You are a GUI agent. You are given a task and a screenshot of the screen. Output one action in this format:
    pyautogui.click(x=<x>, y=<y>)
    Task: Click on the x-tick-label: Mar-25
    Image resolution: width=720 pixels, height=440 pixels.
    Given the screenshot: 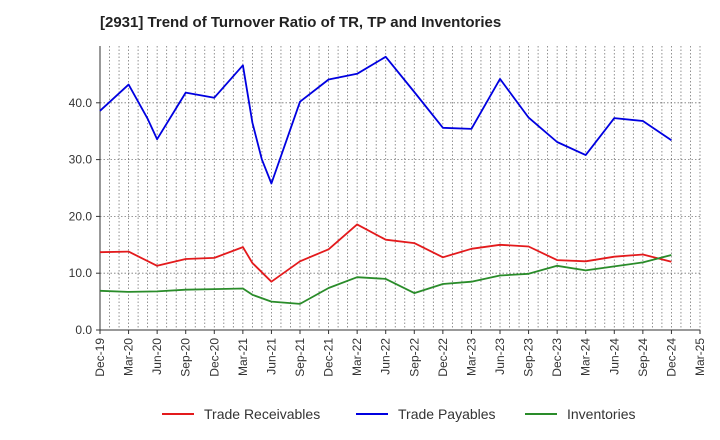 What is the action you would take?
    pyautogui.click(x=700, y=357)
    